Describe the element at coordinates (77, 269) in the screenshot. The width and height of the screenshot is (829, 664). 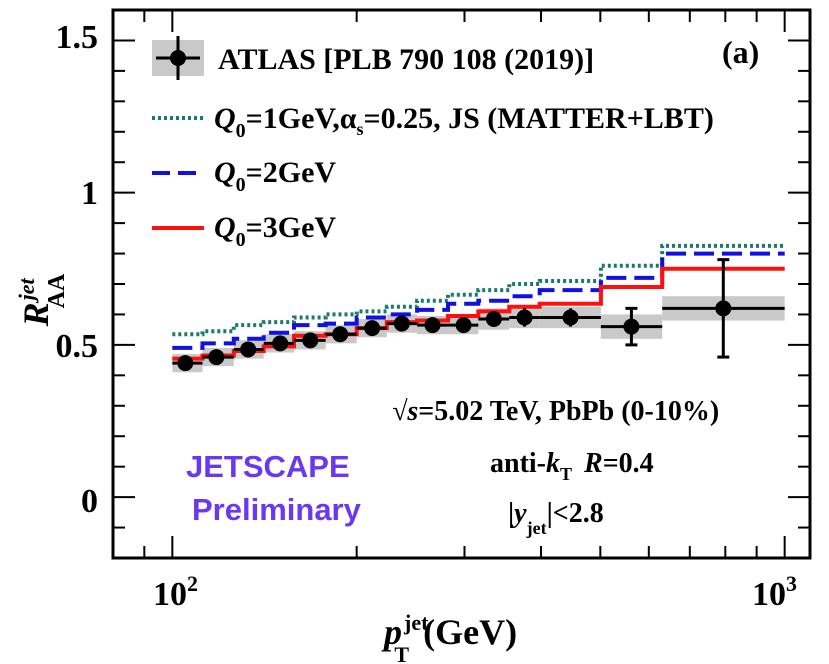
I see `y-tick-labels: 1.5 1 0.5 0` at that location.